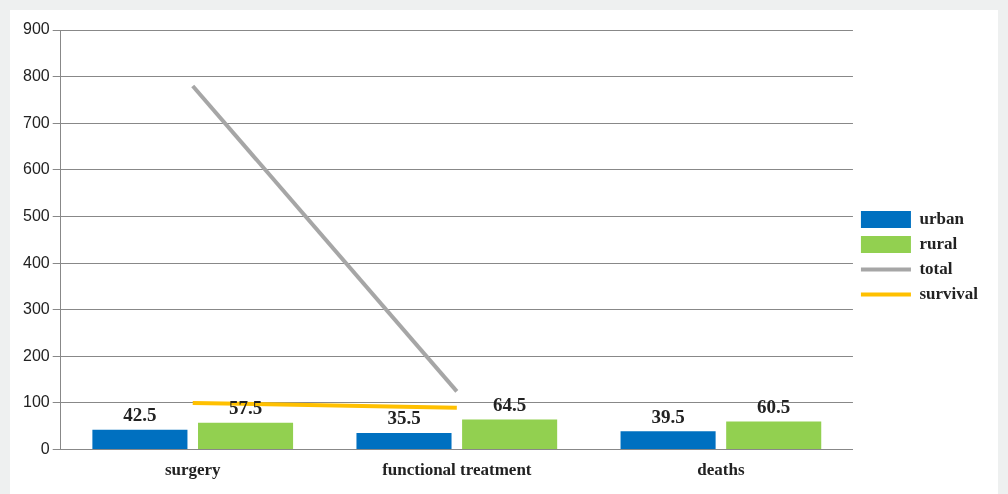 The width and height of the screenshot is (1008, 494). I want to click on x-tick-label: deaths, so click(721, 470).